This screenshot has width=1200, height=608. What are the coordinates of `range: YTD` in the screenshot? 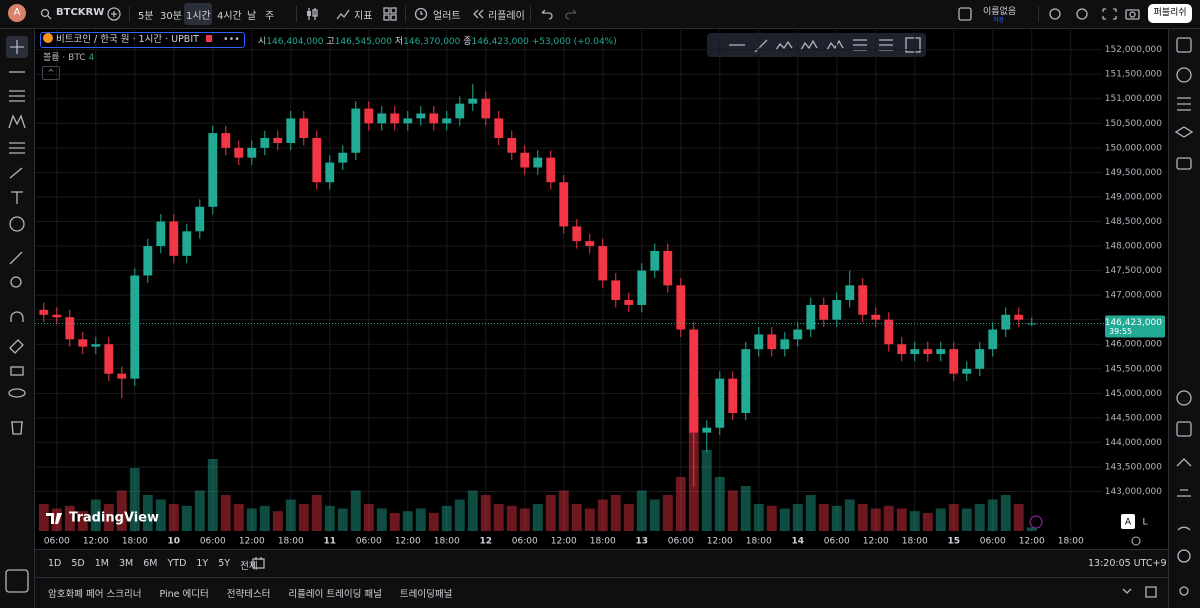 It's located at (177, 563).